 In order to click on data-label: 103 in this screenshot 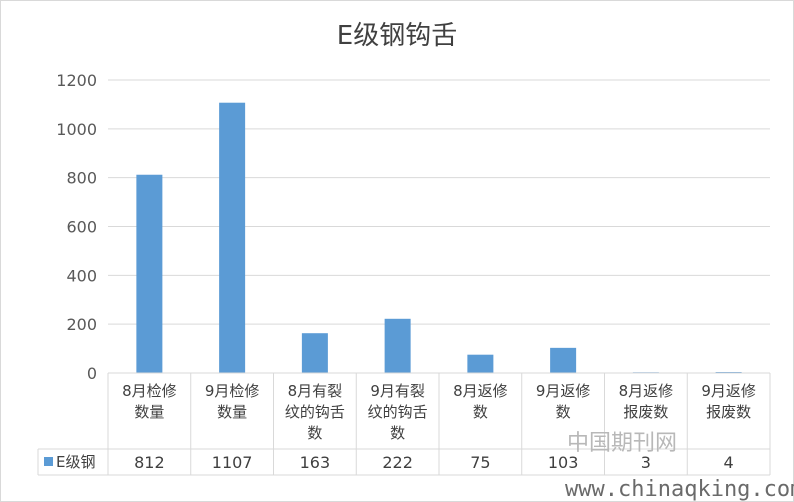, I will do `click(563, 462)`.